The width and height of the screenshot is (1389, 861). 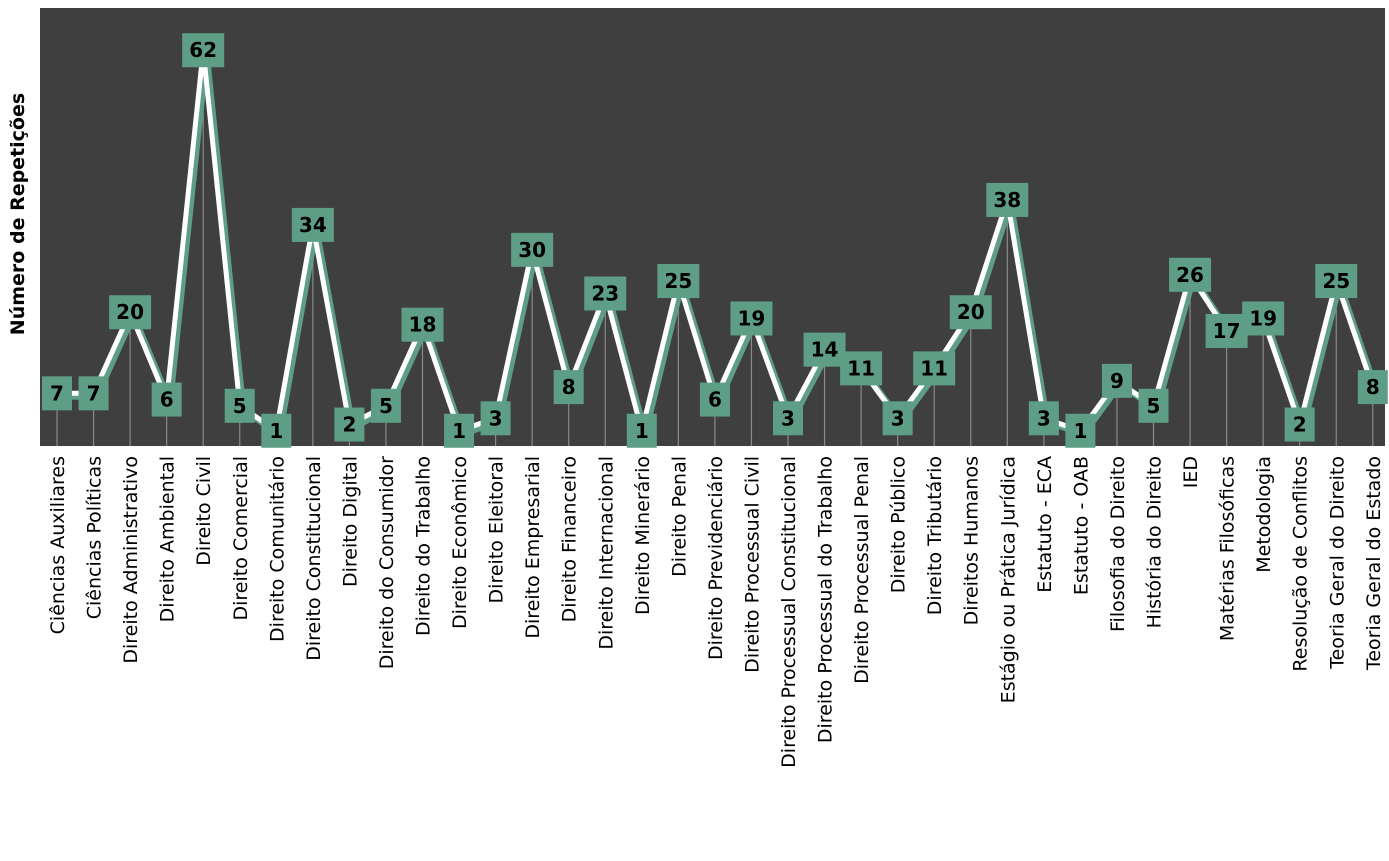 I want to click on x-tick-label: Direitos Humanos, so click(x=972, y=540).